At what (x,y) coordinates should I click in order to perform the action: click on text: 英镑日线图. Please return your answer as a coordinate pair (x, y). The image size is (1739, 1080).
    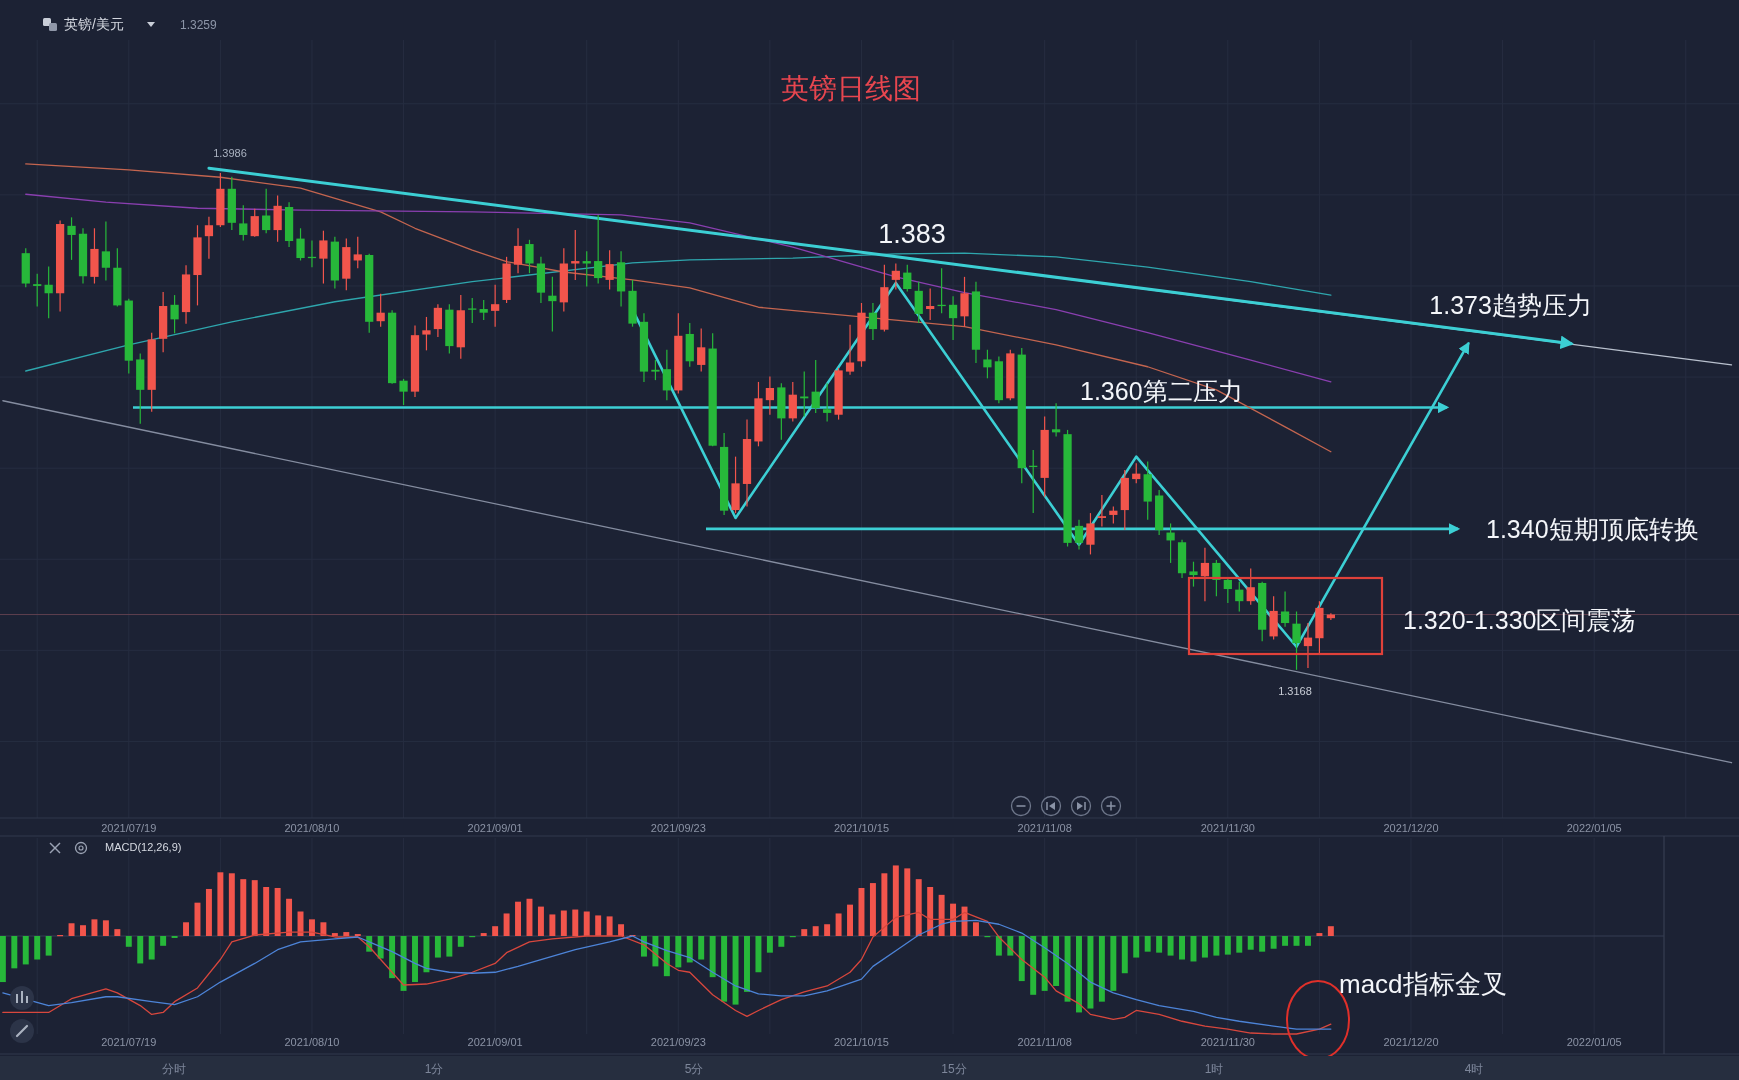
    Looking at the image, I should click on (851, 88).